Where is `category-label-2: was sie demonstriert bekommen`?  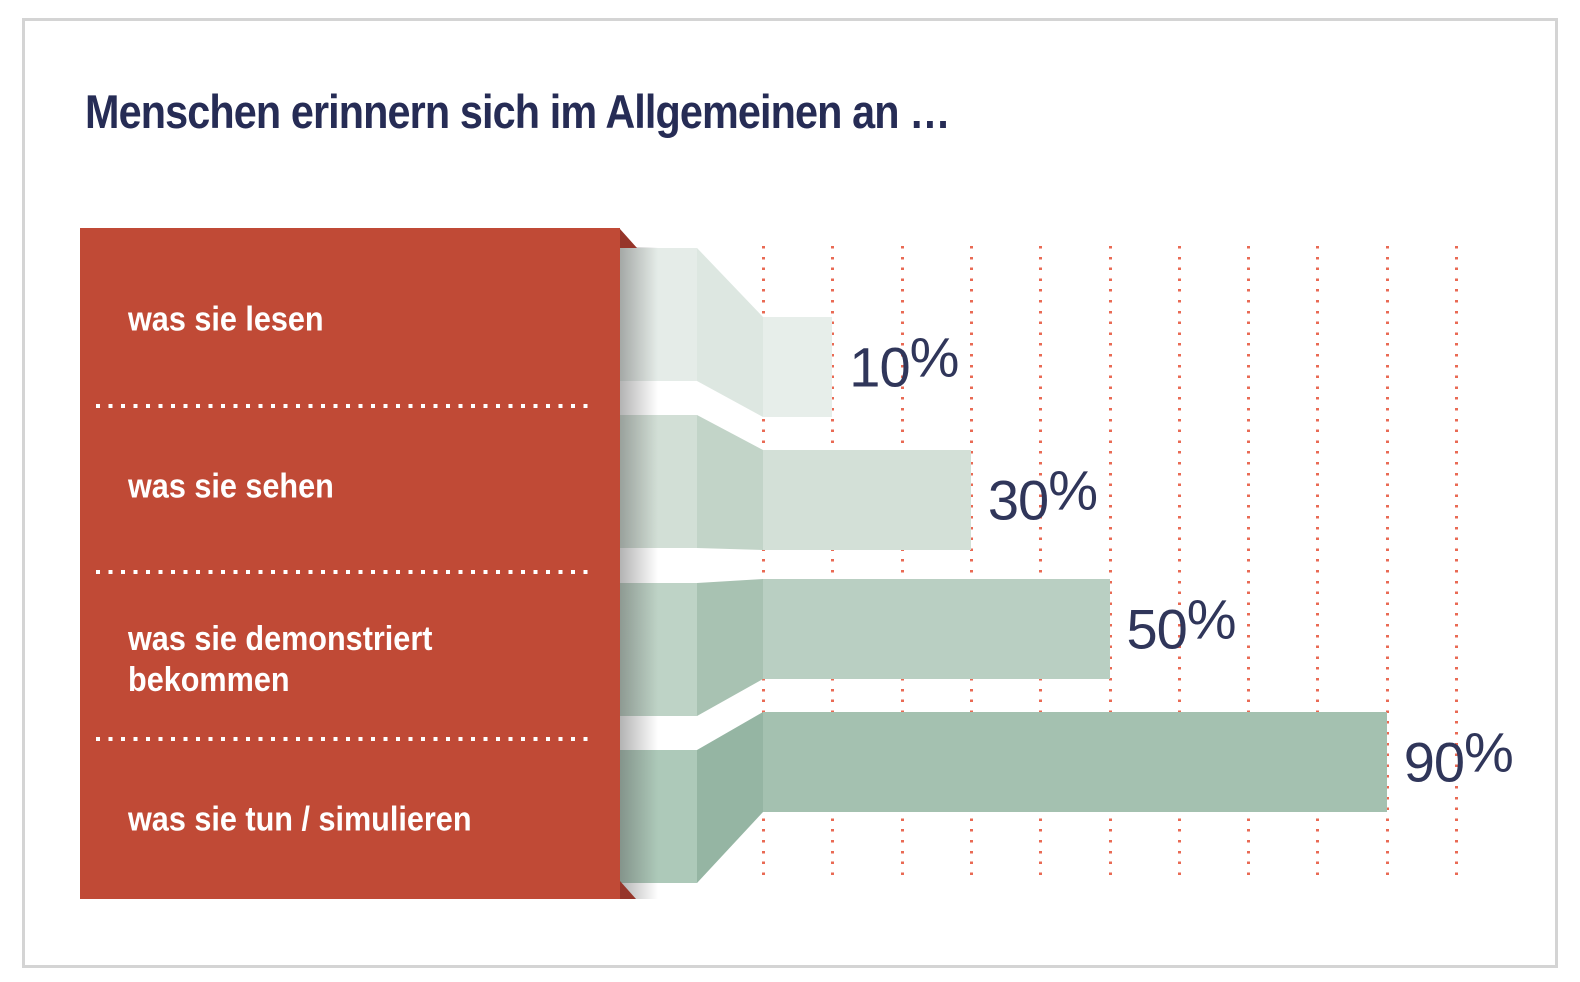
category-label-2: was sie demonstriert bekommen is located at coordinates (280, 659).